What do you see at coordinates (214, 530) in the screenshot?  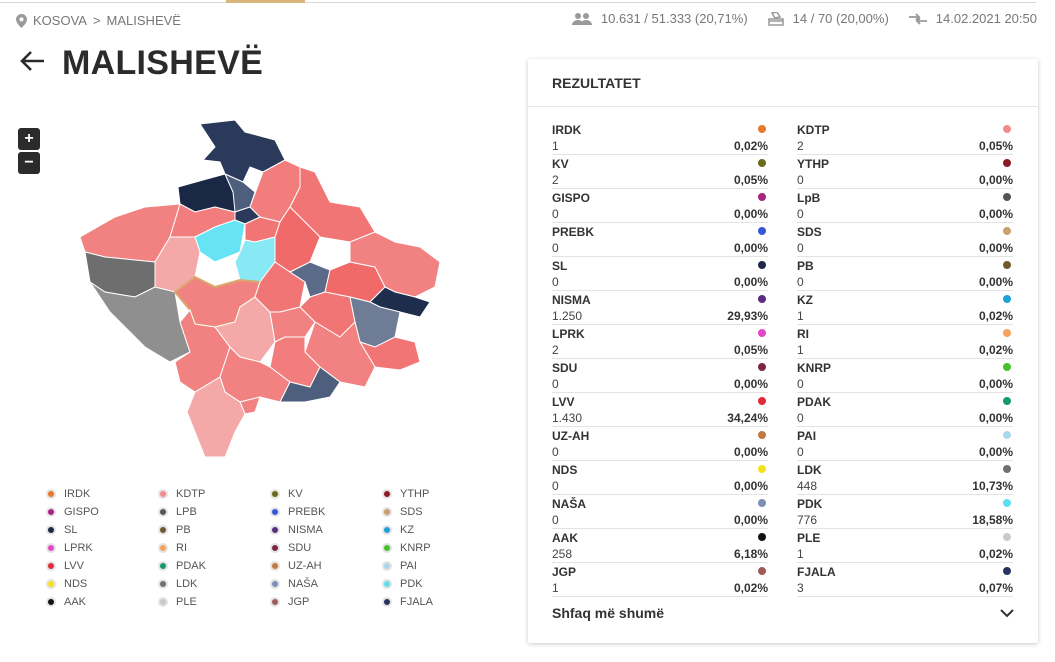 I see `legend-item: PB` at bounding box center [214, 530].